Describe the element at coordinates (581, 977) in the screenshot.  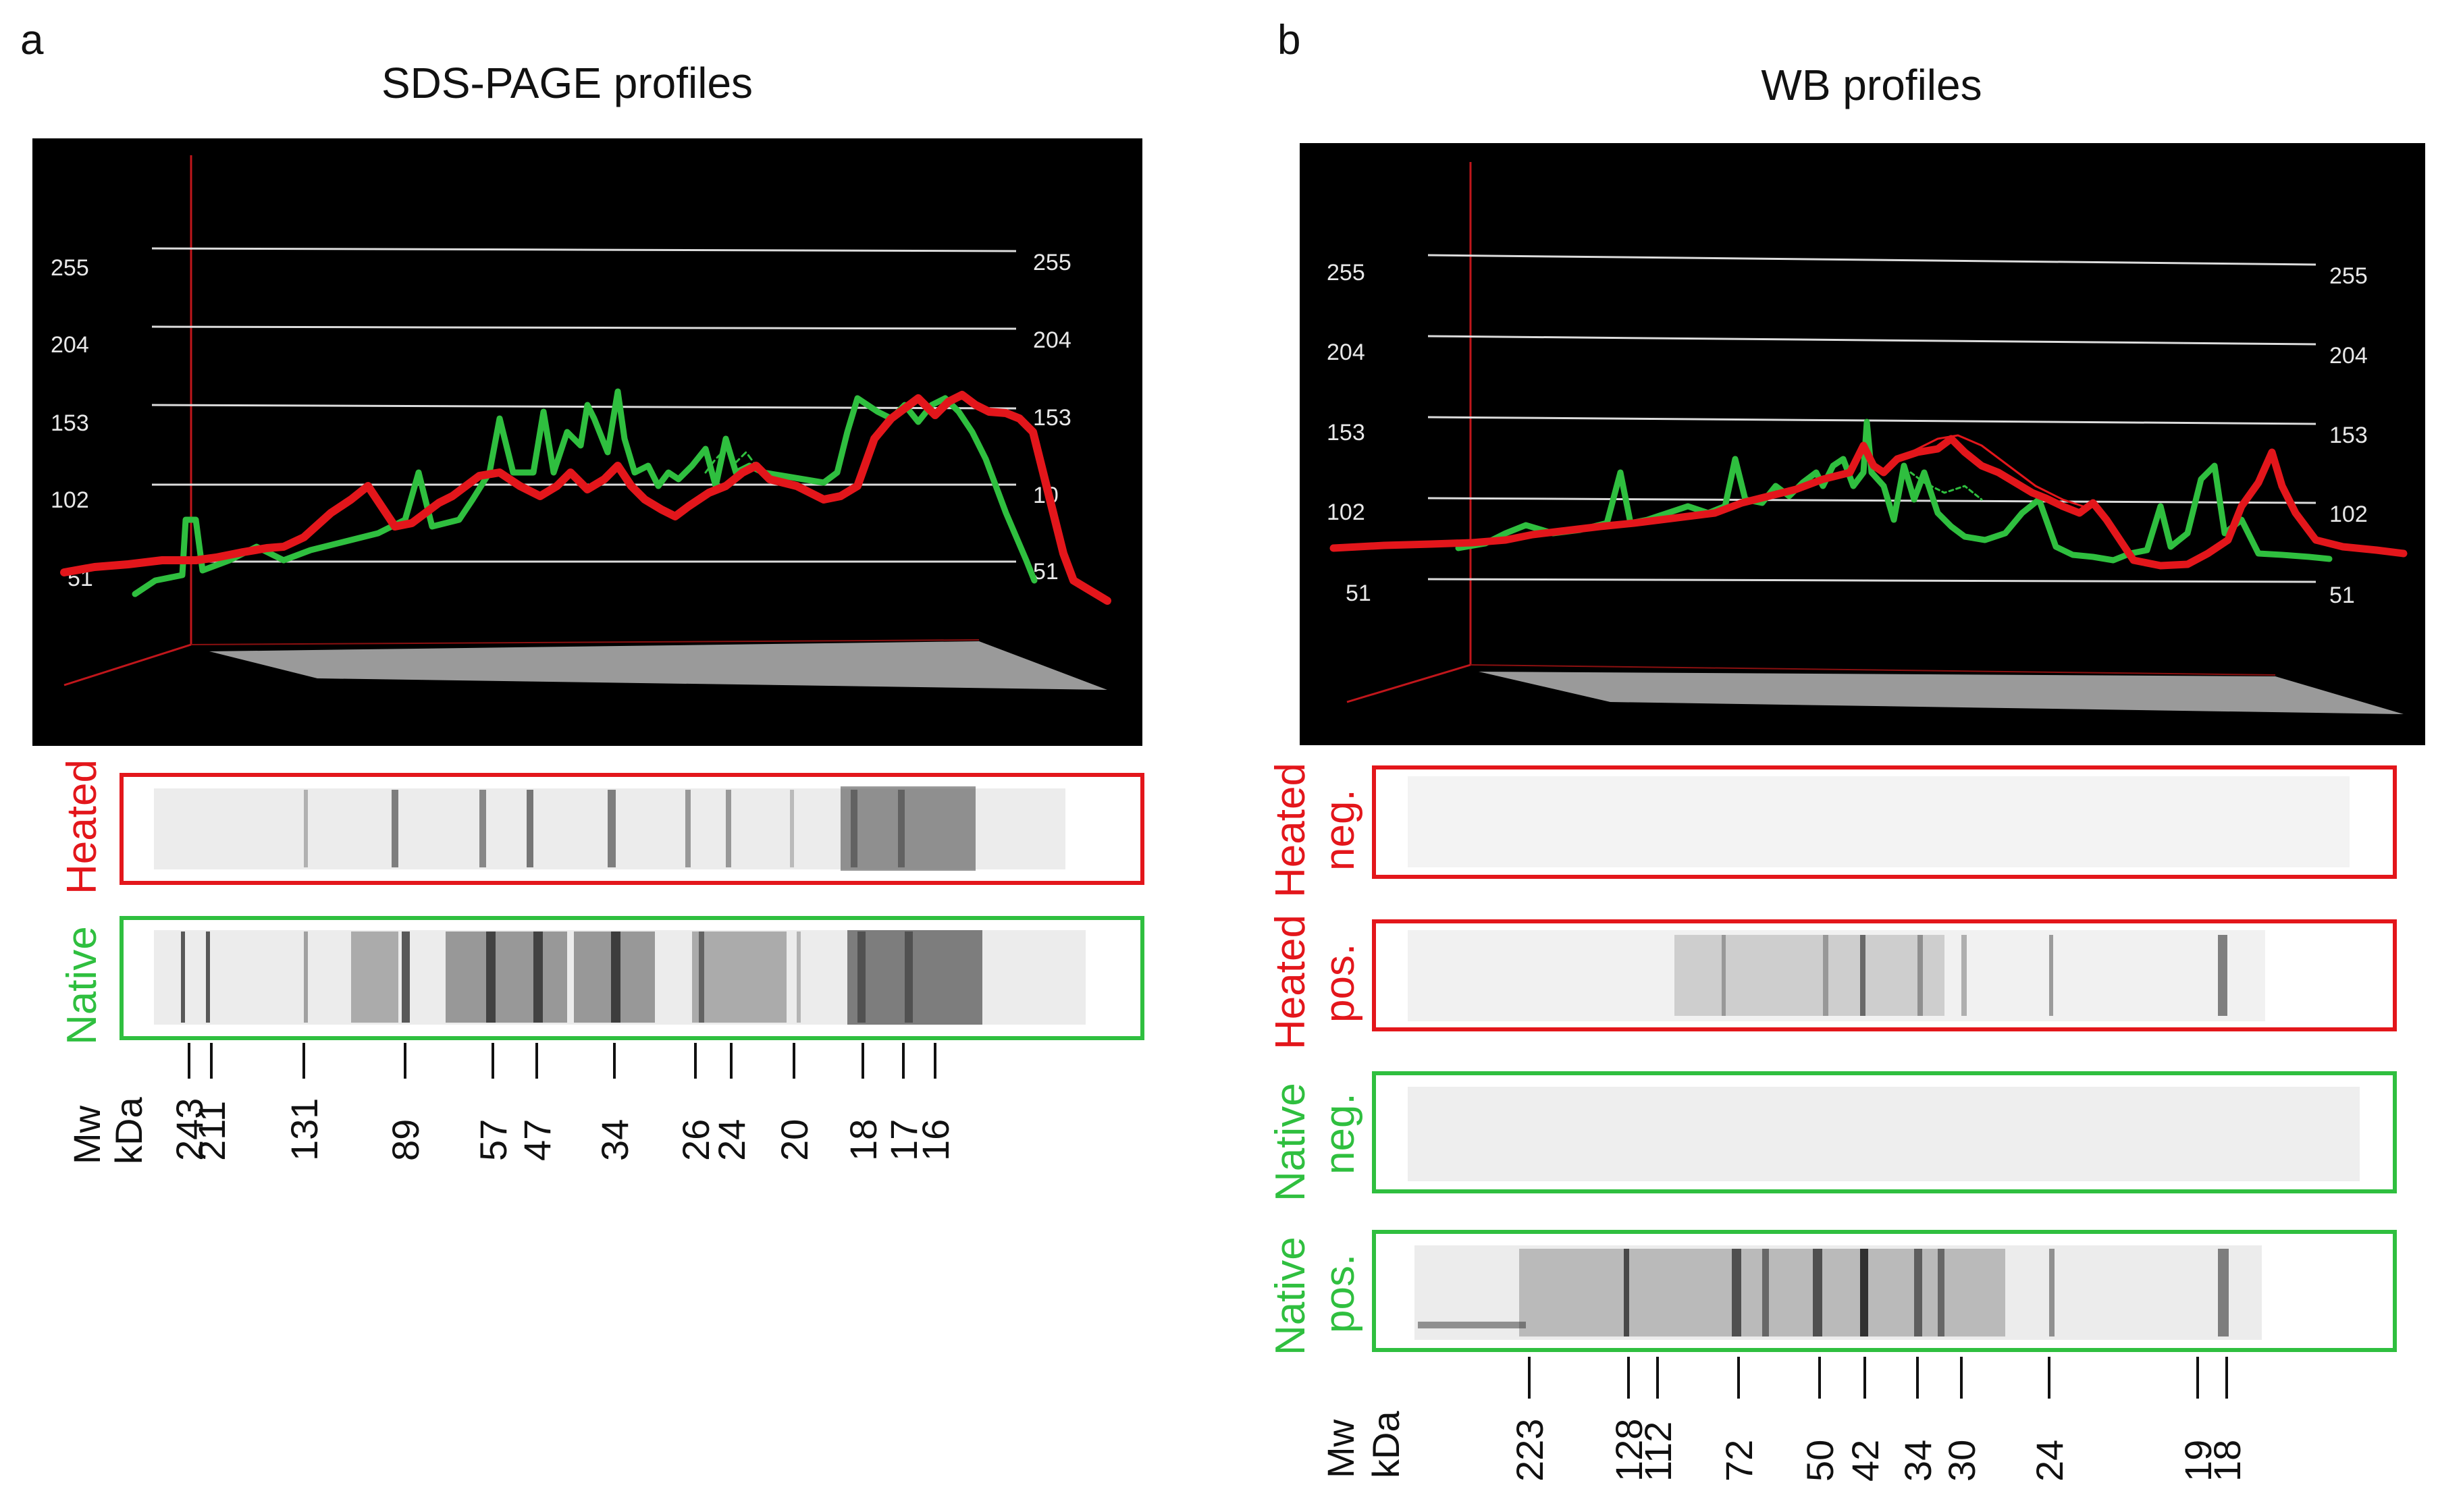
I see `panel-a-lane-native-bands` at that location.